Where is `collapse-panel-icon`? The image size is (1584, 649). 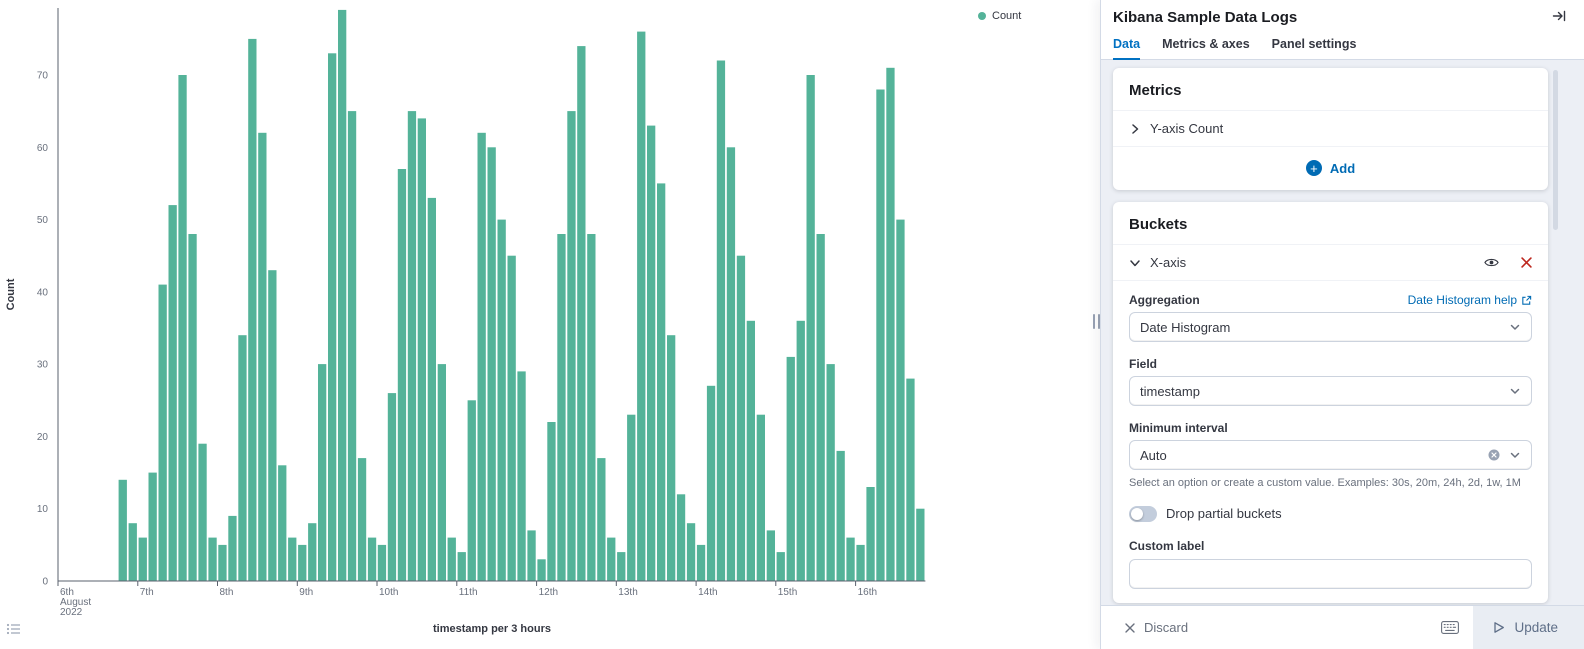 collapse-panel-icon is located at coordinates (1559, 16).